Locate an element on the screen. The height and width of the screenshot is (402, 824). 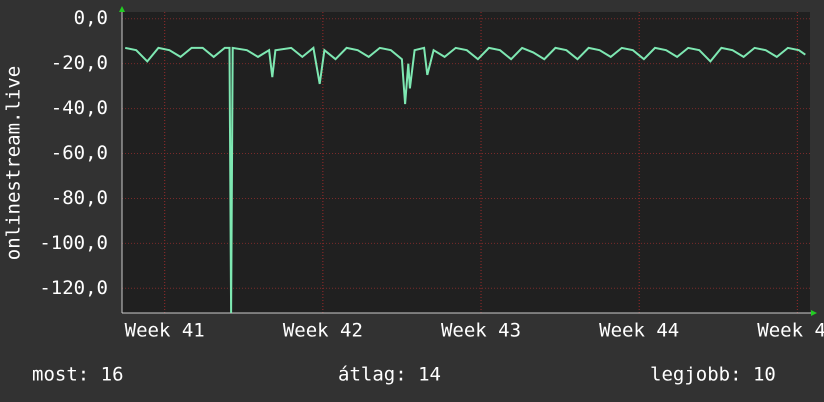
y-tick-label: -120,0 is located at coordinates (73, 288).